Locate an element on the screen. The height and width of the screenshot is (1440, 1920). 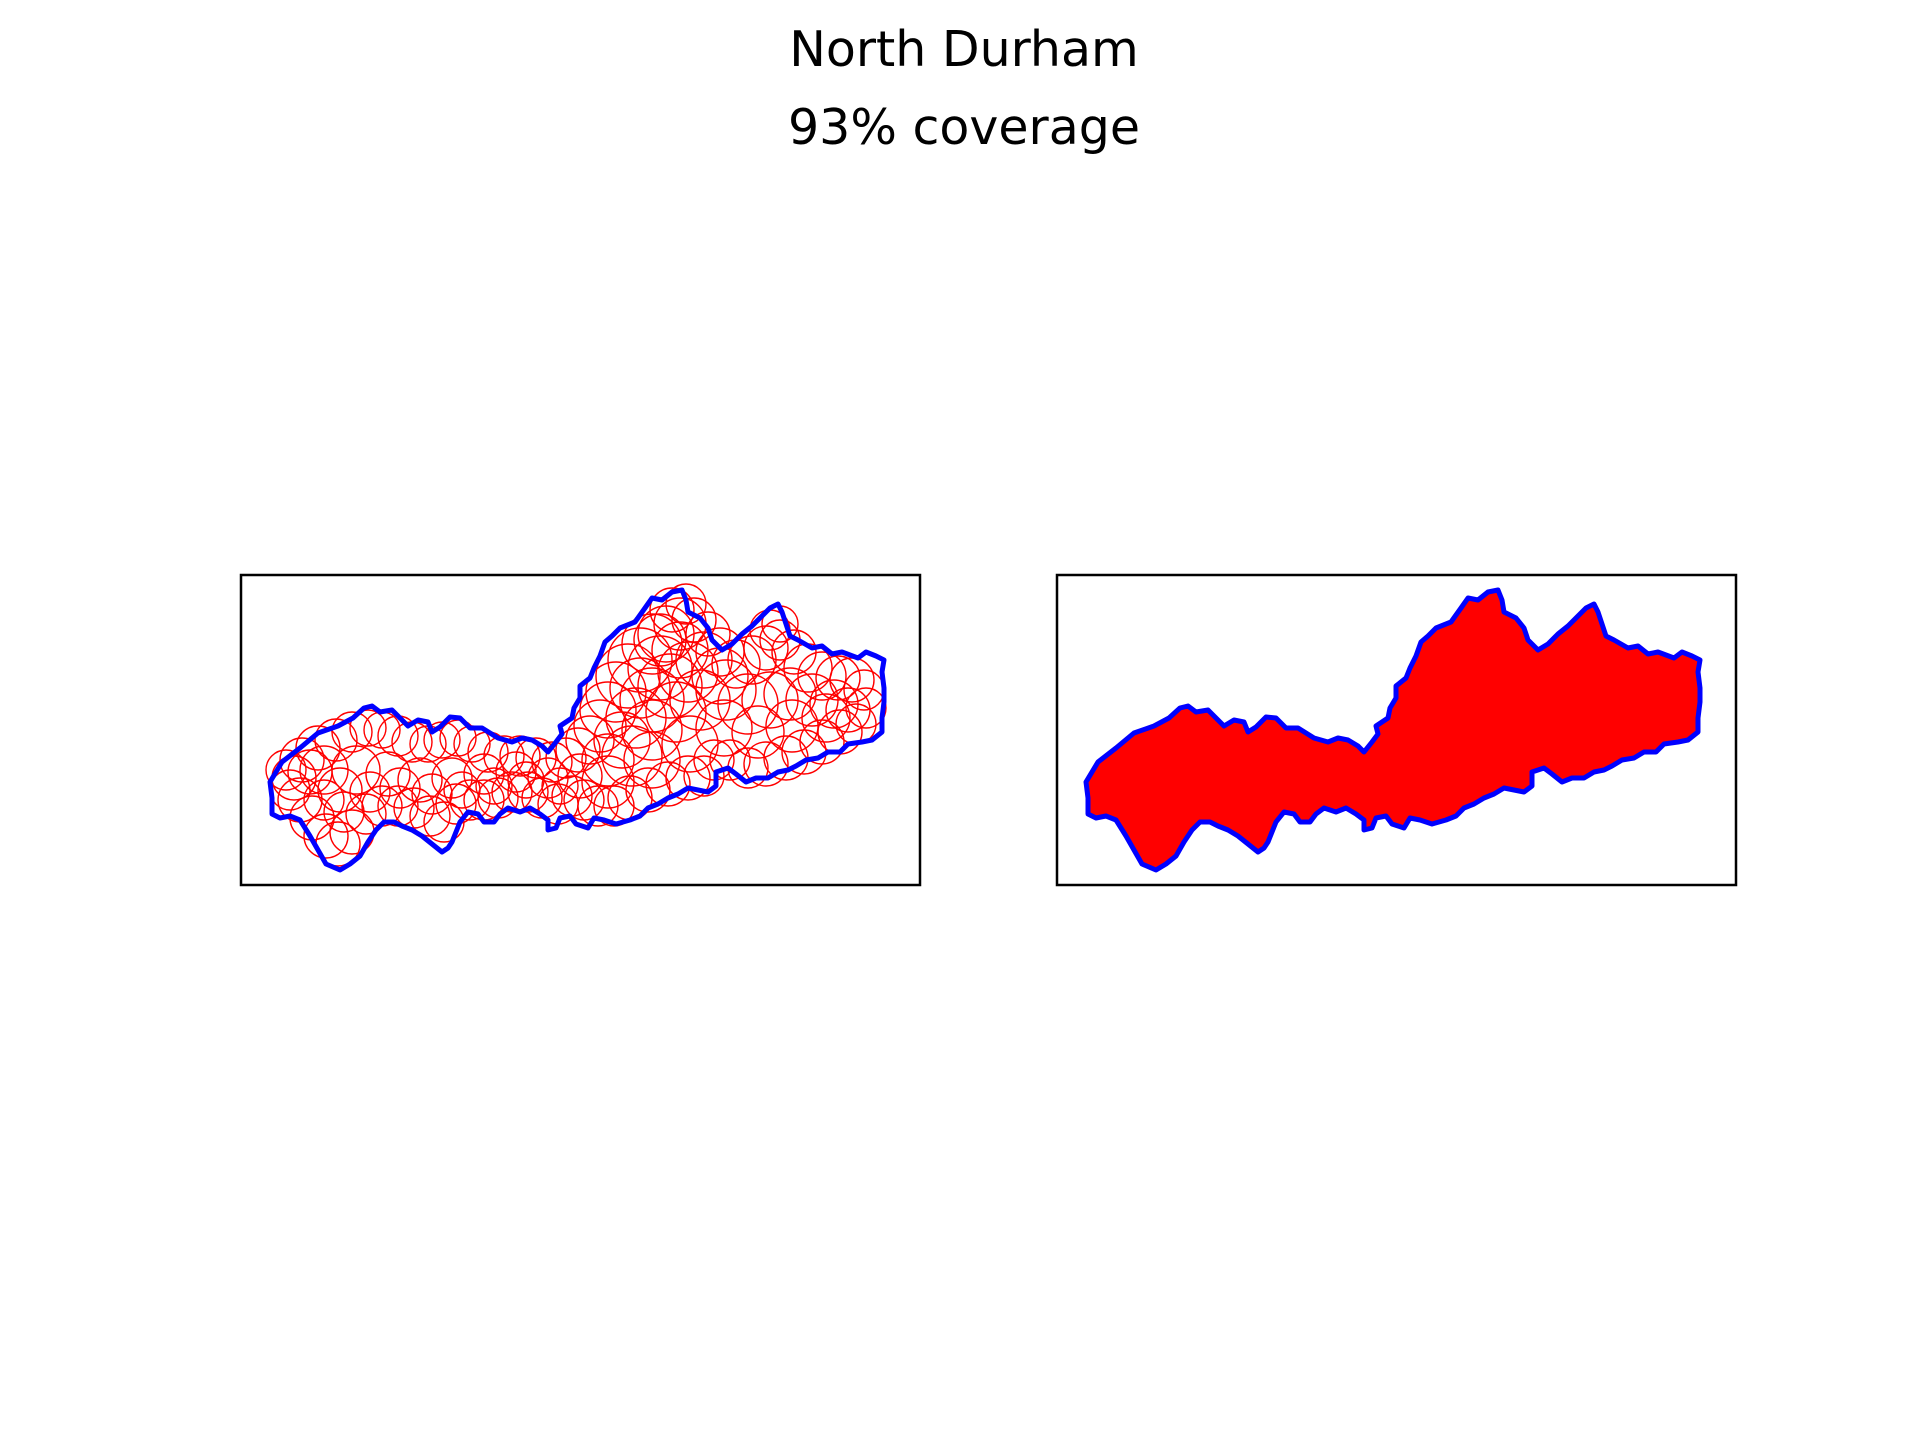
figure-title: North Durham is located at coordinates (964, 49).